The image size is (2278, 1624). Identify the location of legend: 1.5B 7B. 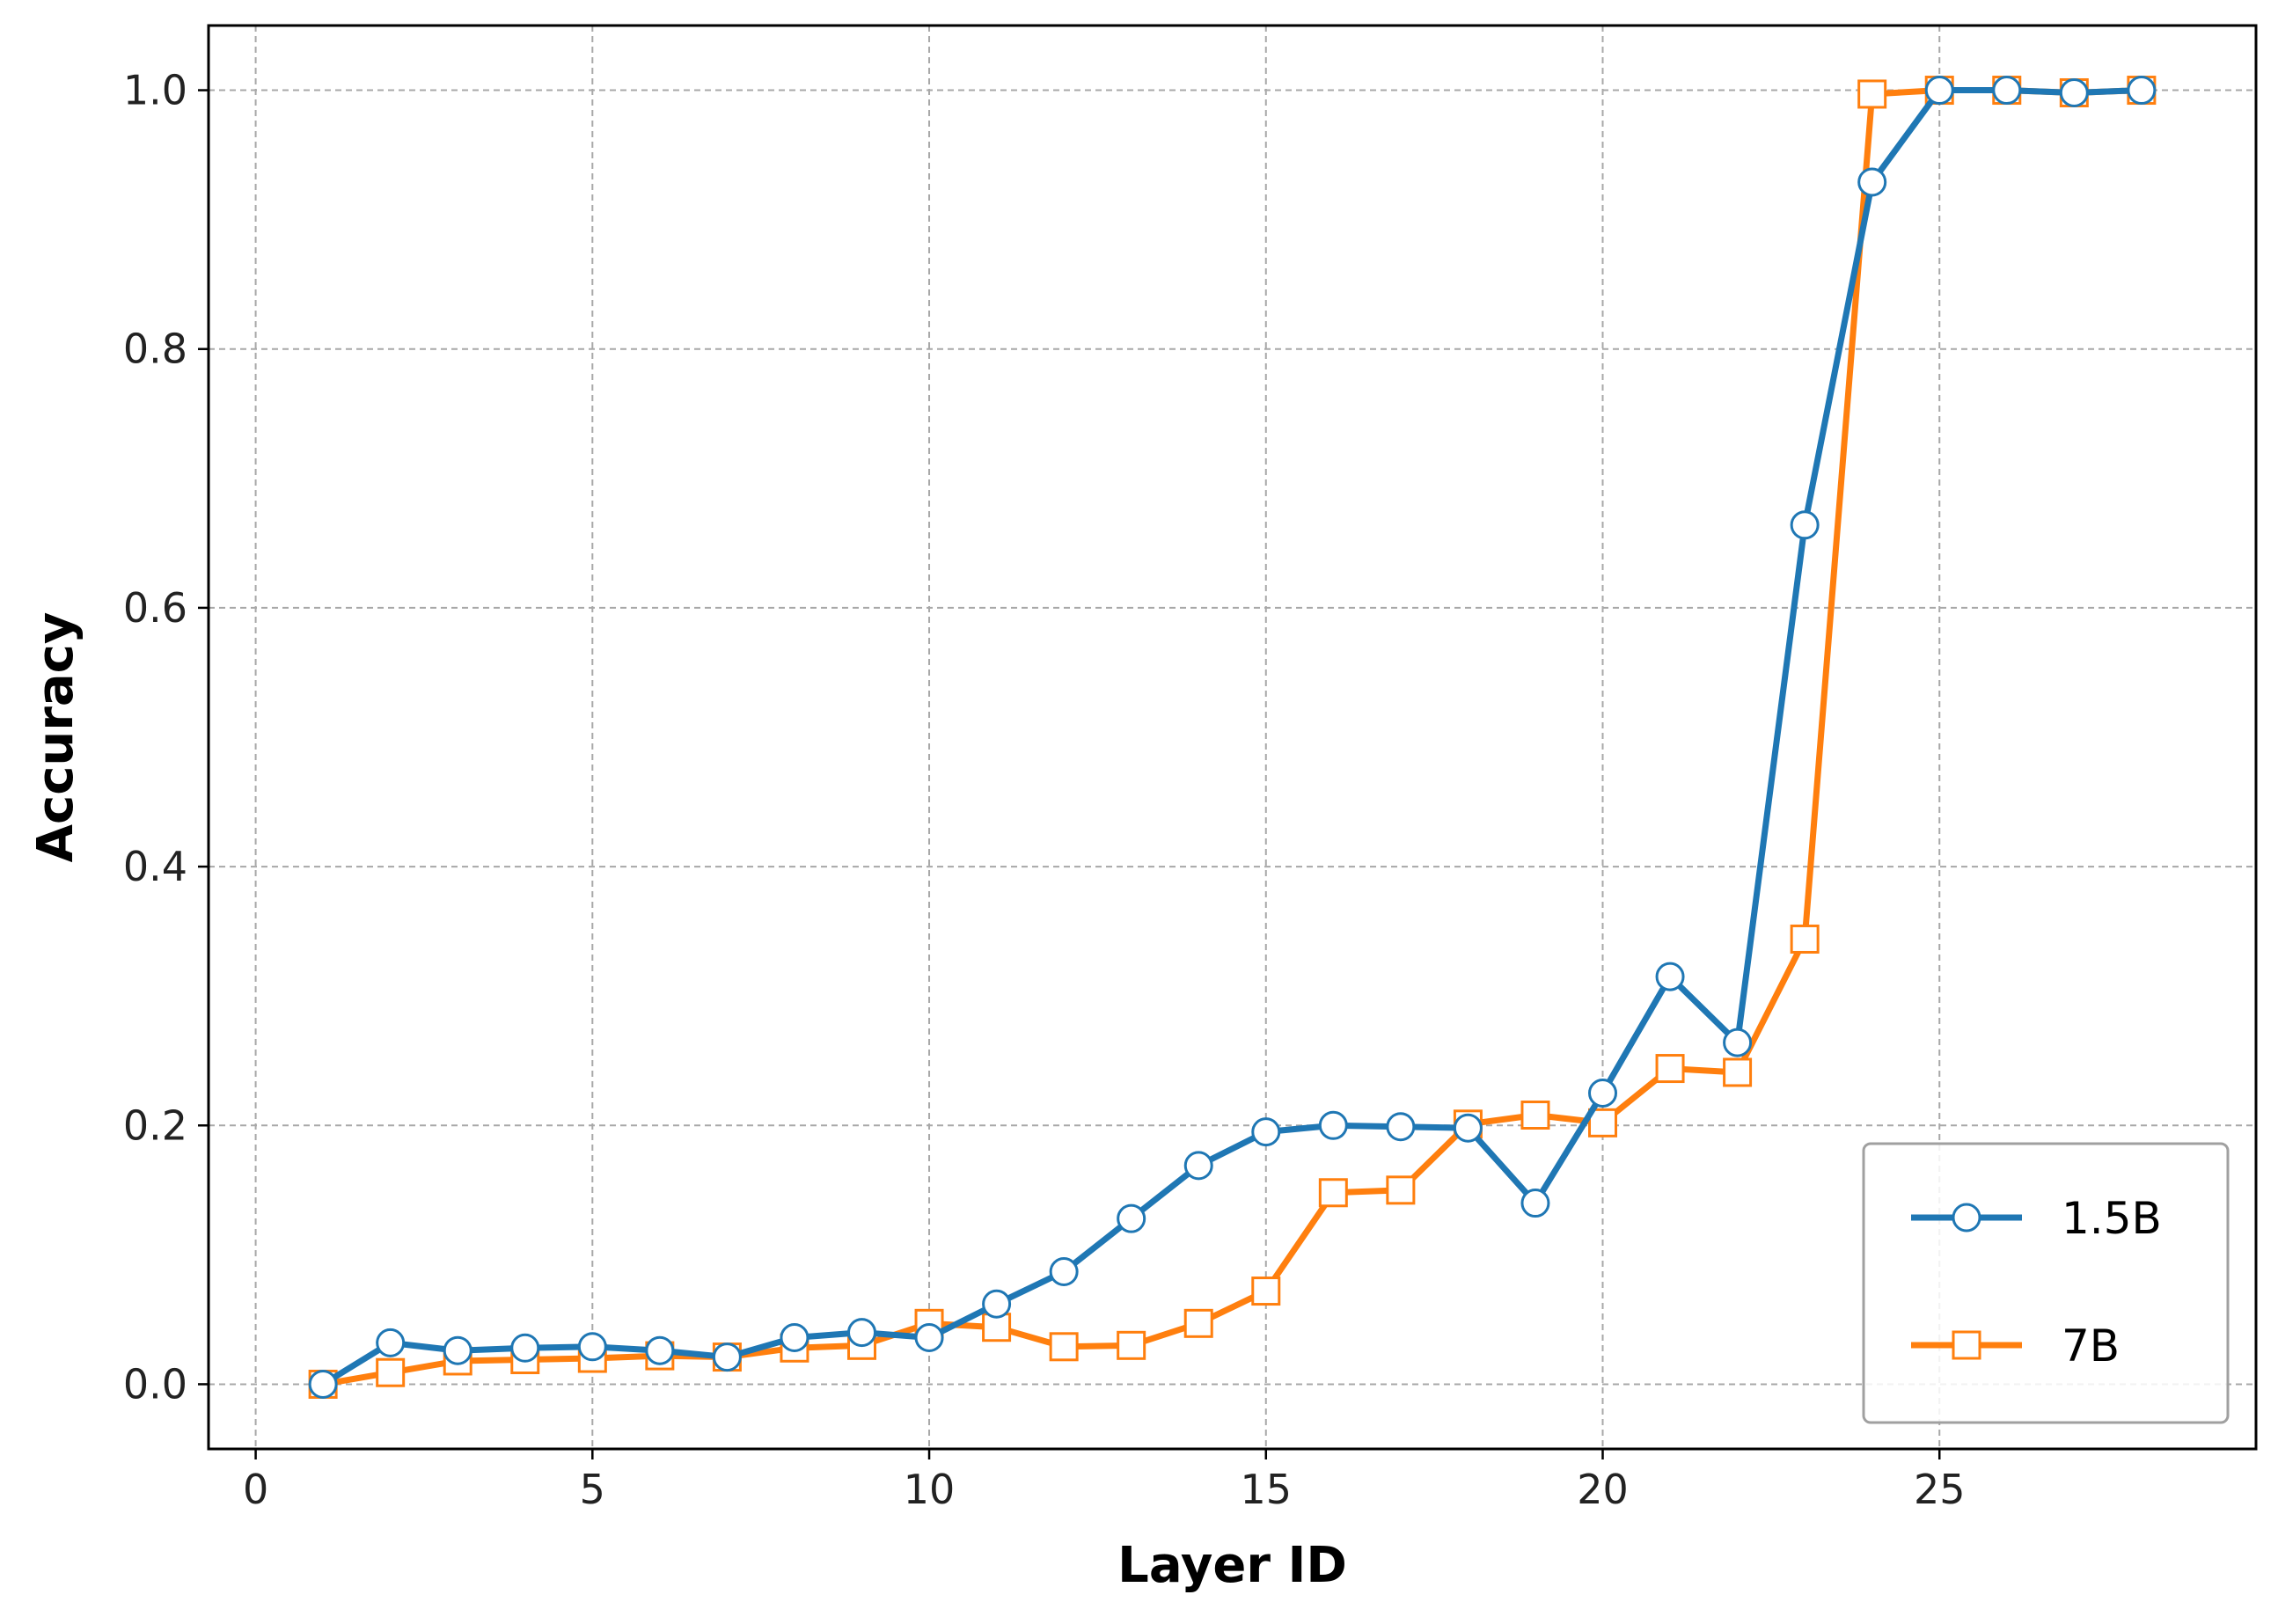
(2046, 1283).